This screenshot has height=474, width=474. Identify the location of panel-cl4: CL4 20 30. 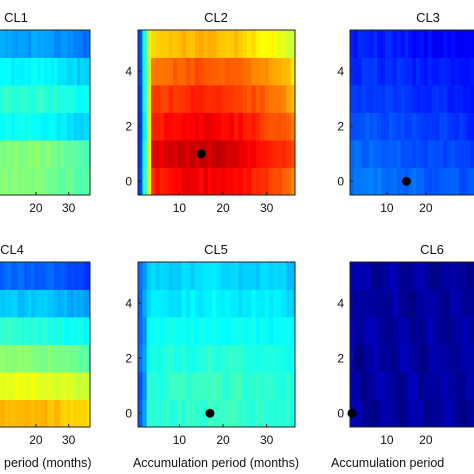
(45, 344).